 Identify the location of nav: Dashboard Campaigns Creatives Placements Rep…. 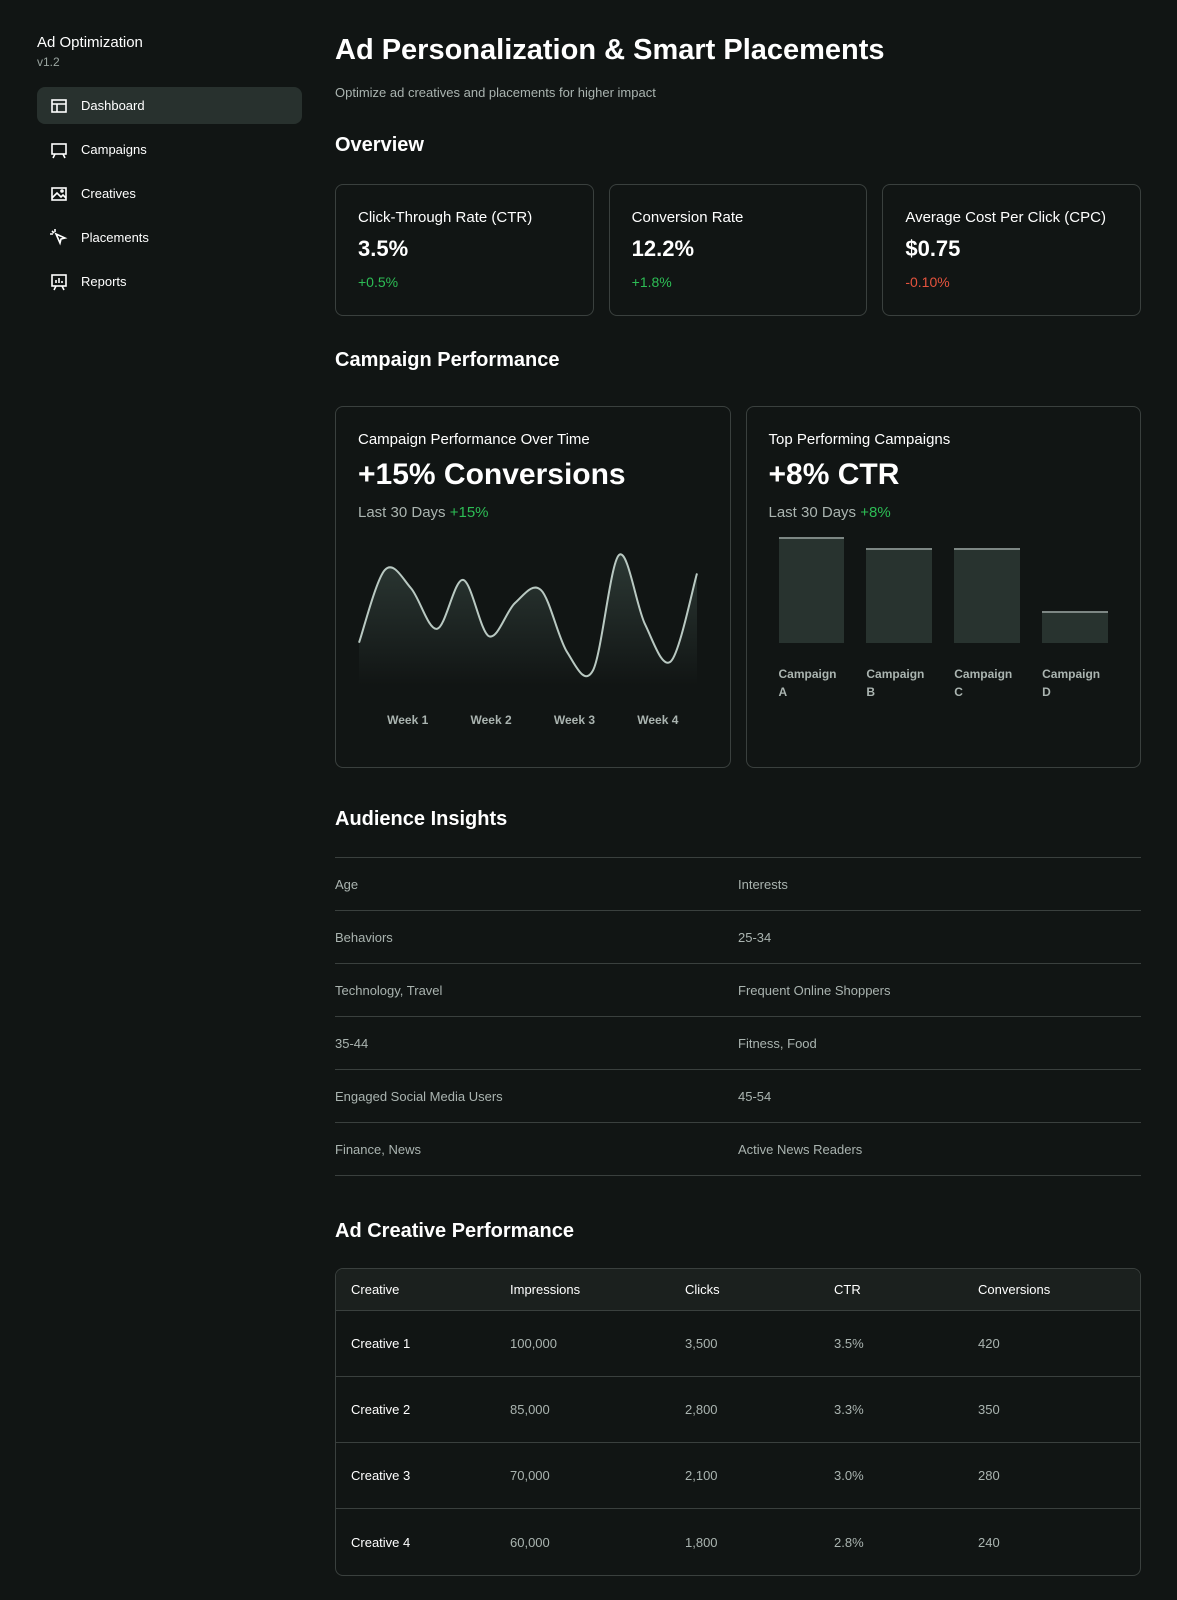
(169, 193).